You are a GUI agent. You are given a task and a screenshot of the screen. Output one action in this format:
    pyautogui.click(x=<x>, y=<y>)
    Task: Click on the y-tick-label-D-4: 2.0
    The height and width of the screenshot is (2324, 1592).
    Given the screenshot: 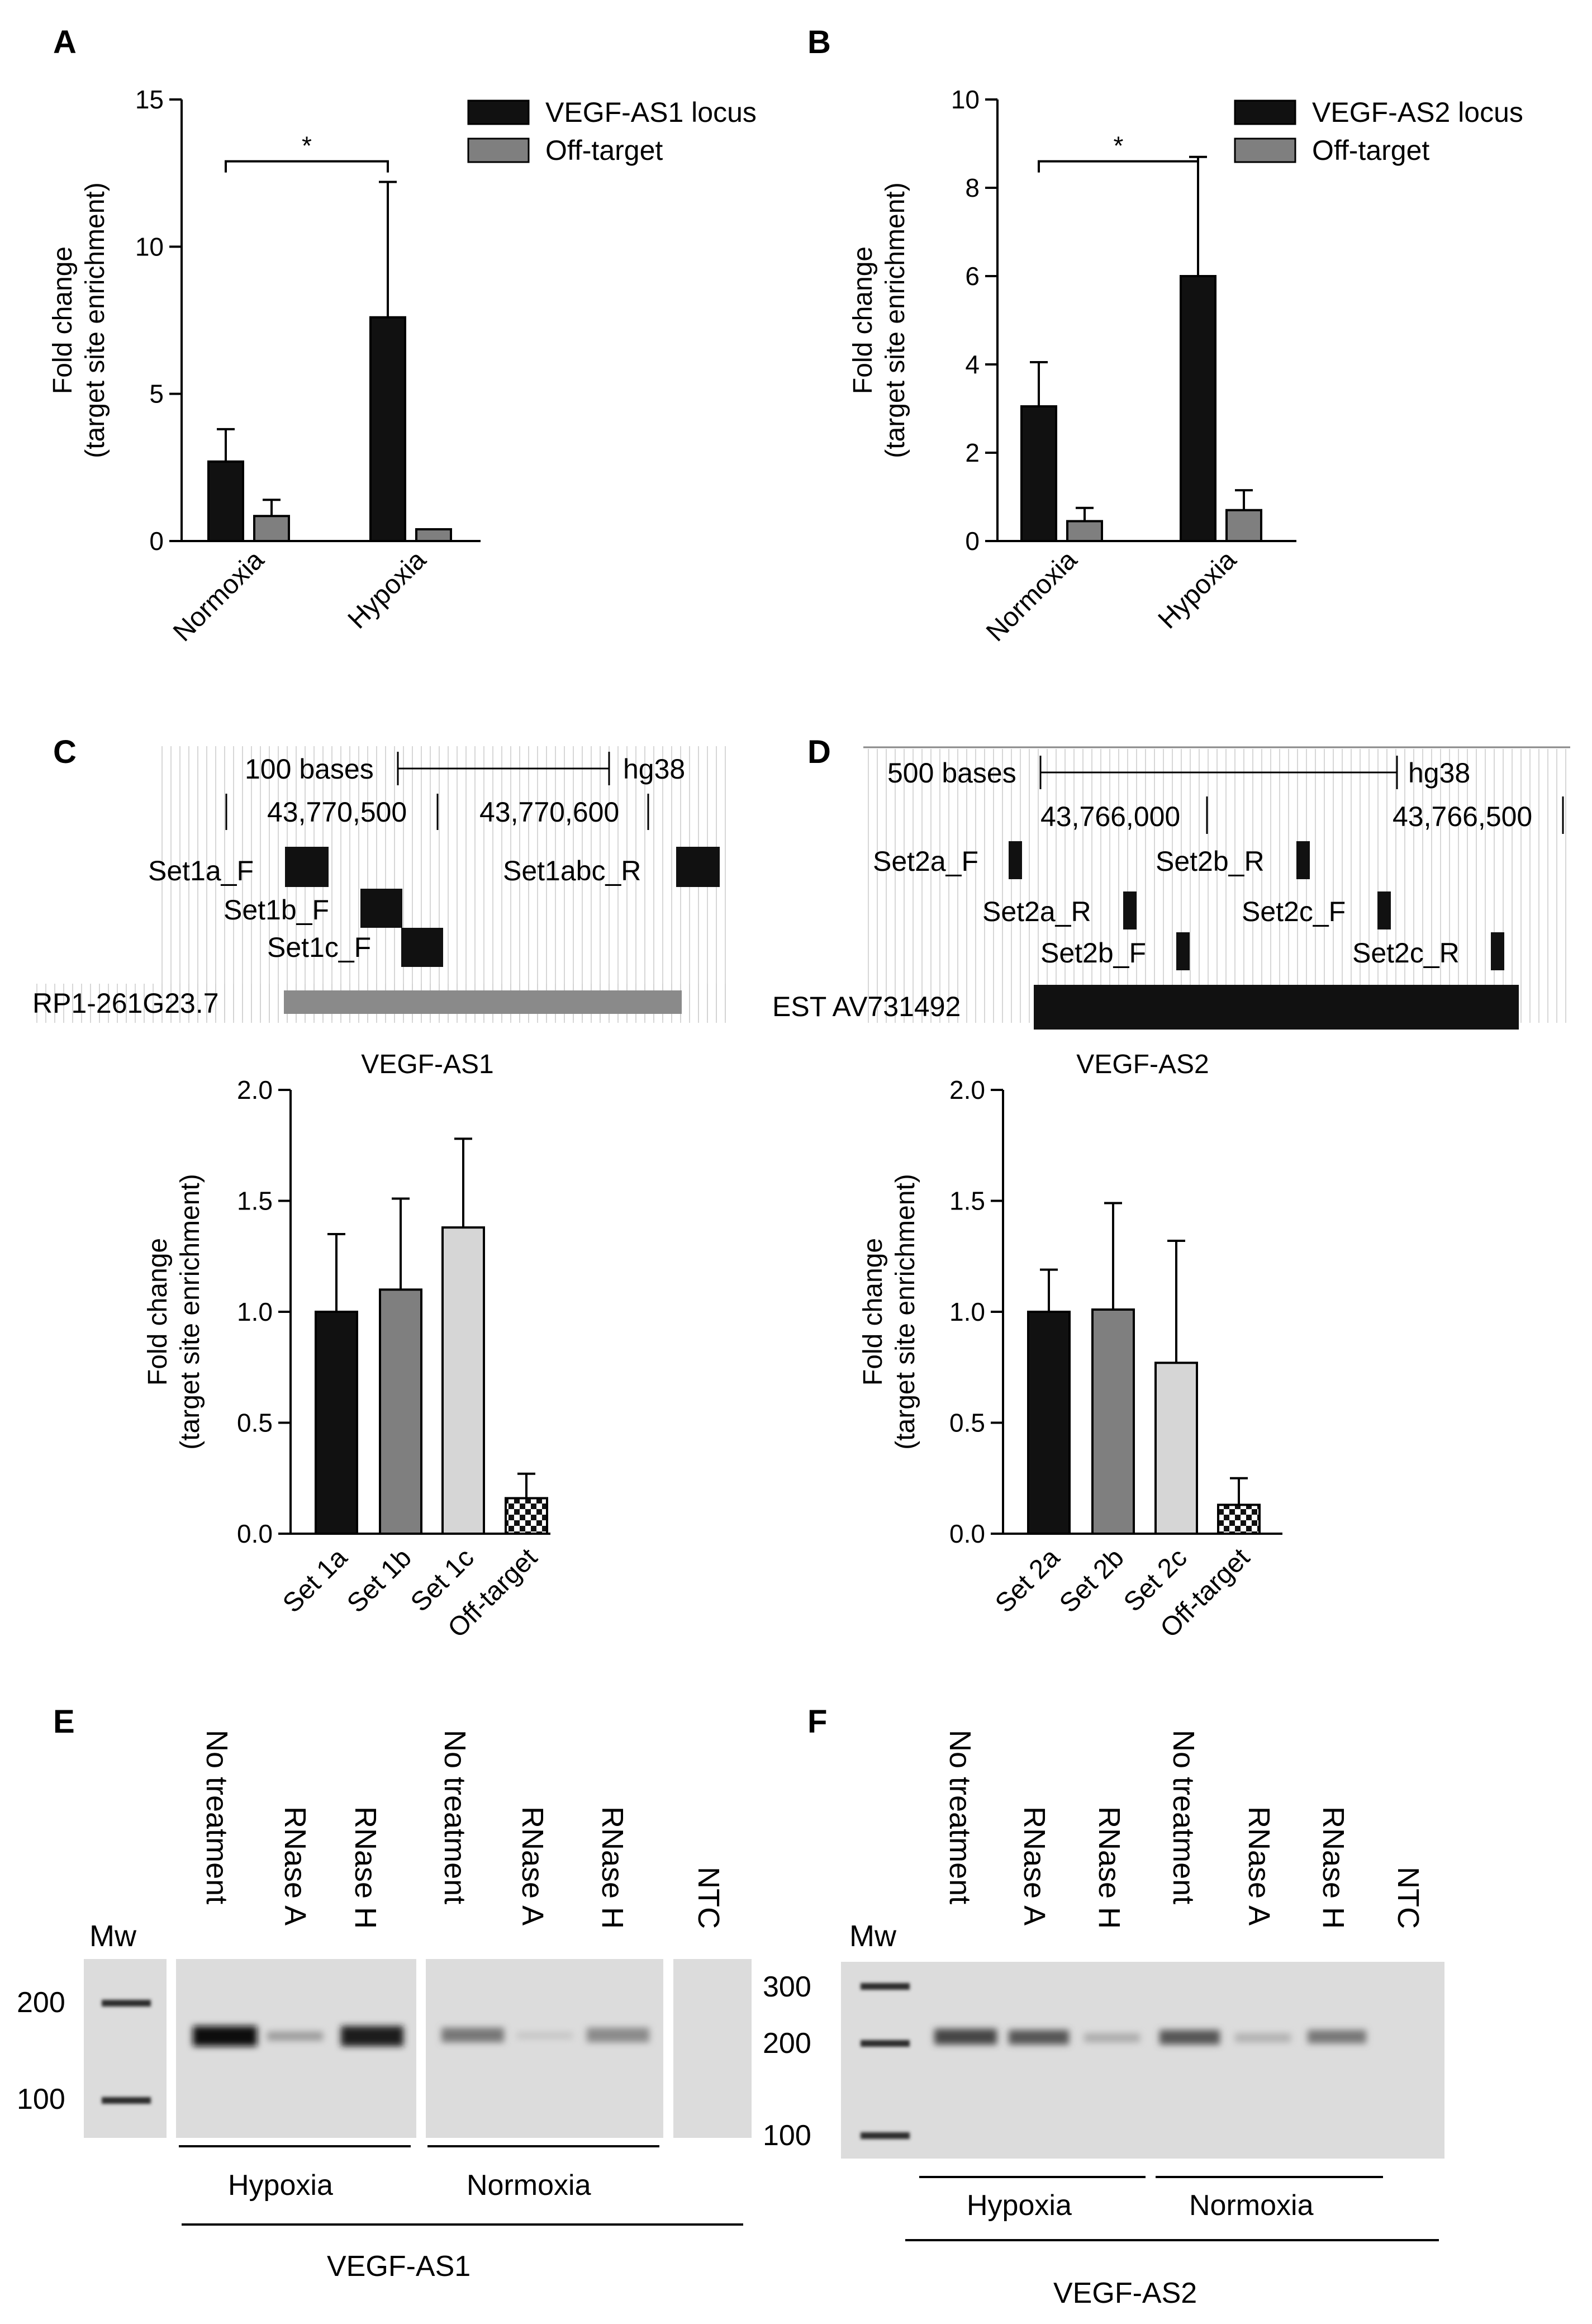 What is the action you would take?
    pyautogui.click(x=967, y=1089)
    